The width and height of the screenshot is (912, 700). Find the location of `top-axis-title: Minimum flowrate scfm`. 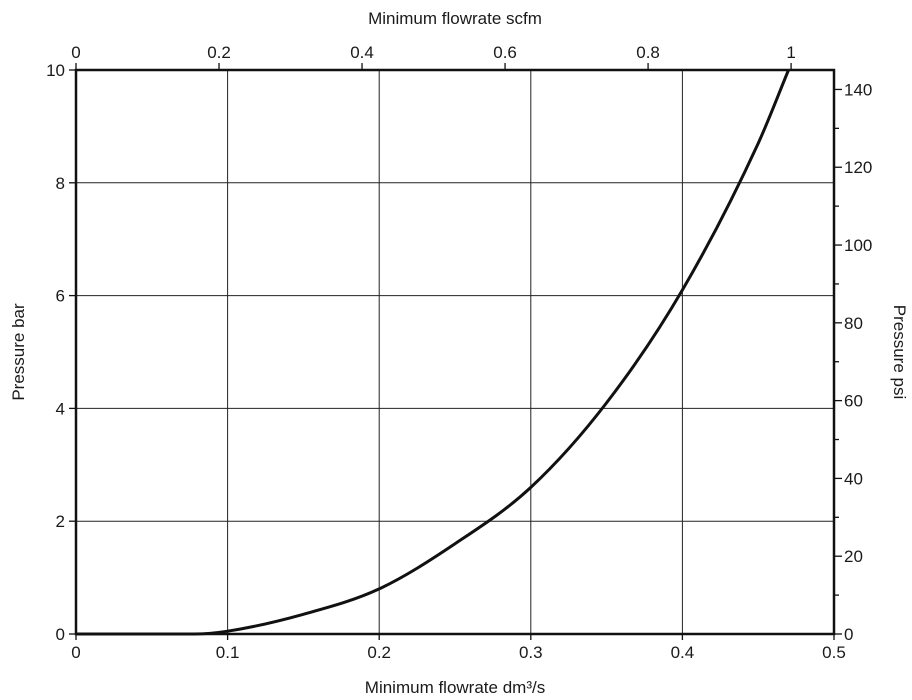

top-axis-title: Minimum flowrate scfm is located at coordinates (455, 18).